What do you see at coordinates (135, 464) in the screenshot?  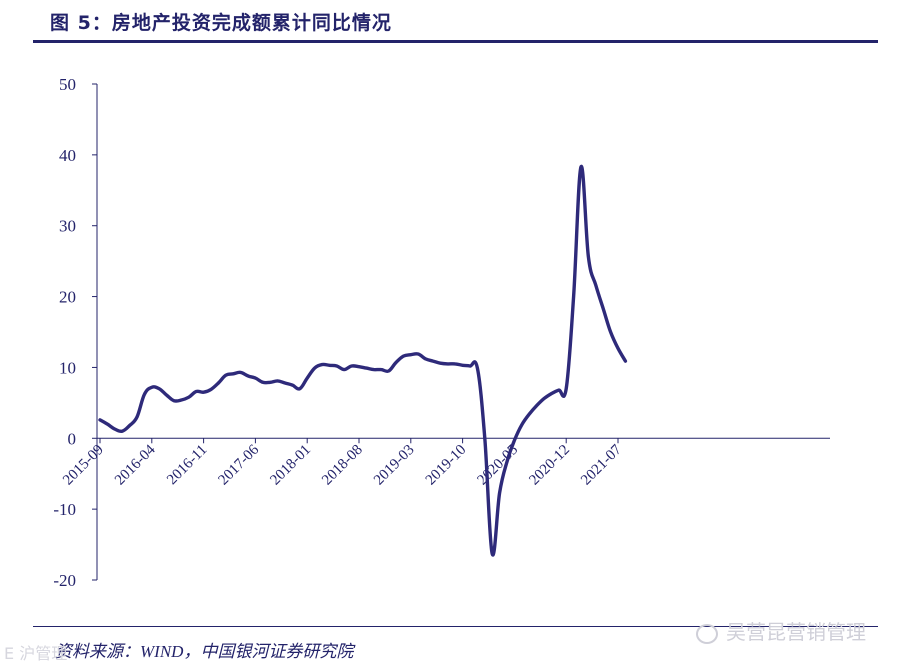 I see `x-tick-label: 2016-04` at bounding box center [135, 464].